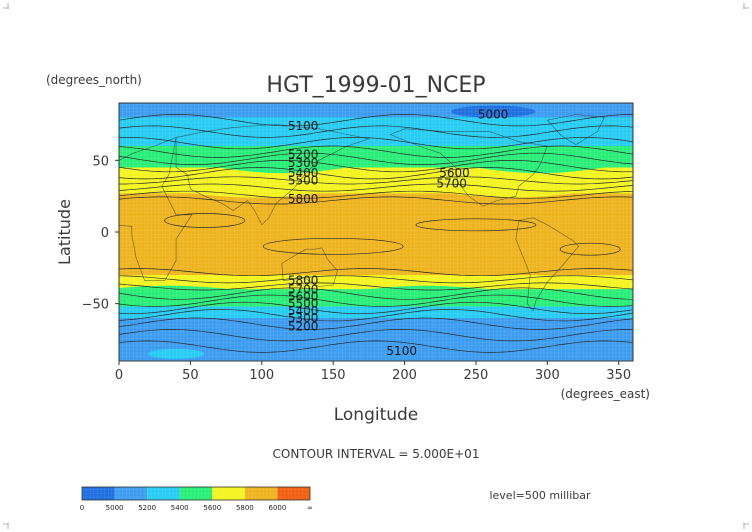 This screenshot has height=532, width=752. I want to click on x-units-label: (degrees_east), so click(605, 394).